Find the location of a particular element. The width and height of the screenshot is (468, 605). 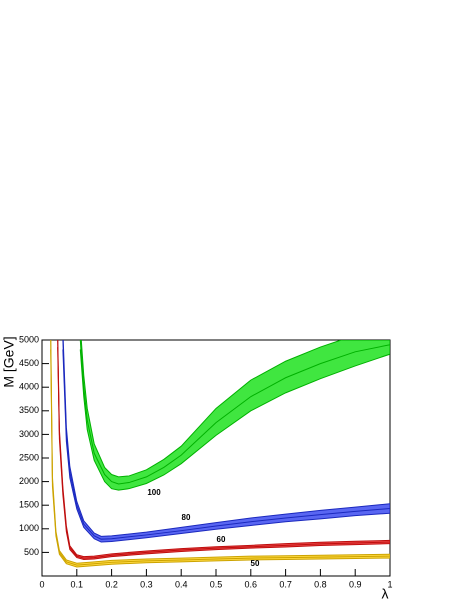

y-tick-label: 5000 is located at coordinates (29, 339).